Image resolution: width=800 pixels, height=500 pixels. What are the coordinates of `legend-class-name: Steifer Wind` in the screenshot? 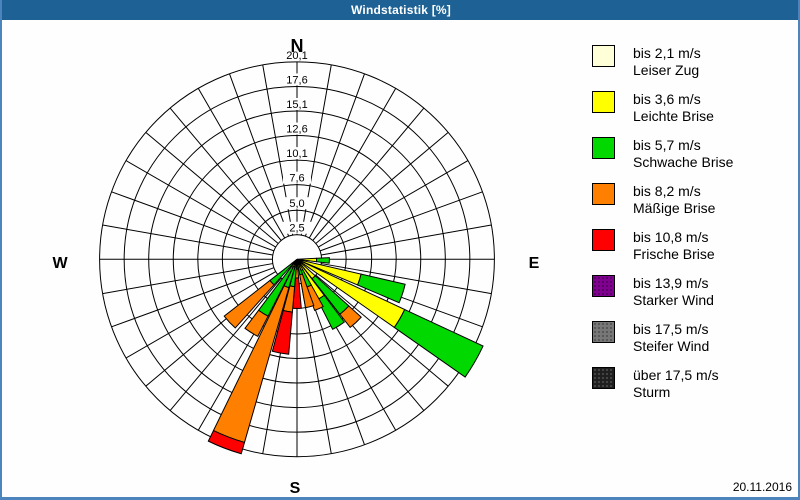 It's located at (671, 346).